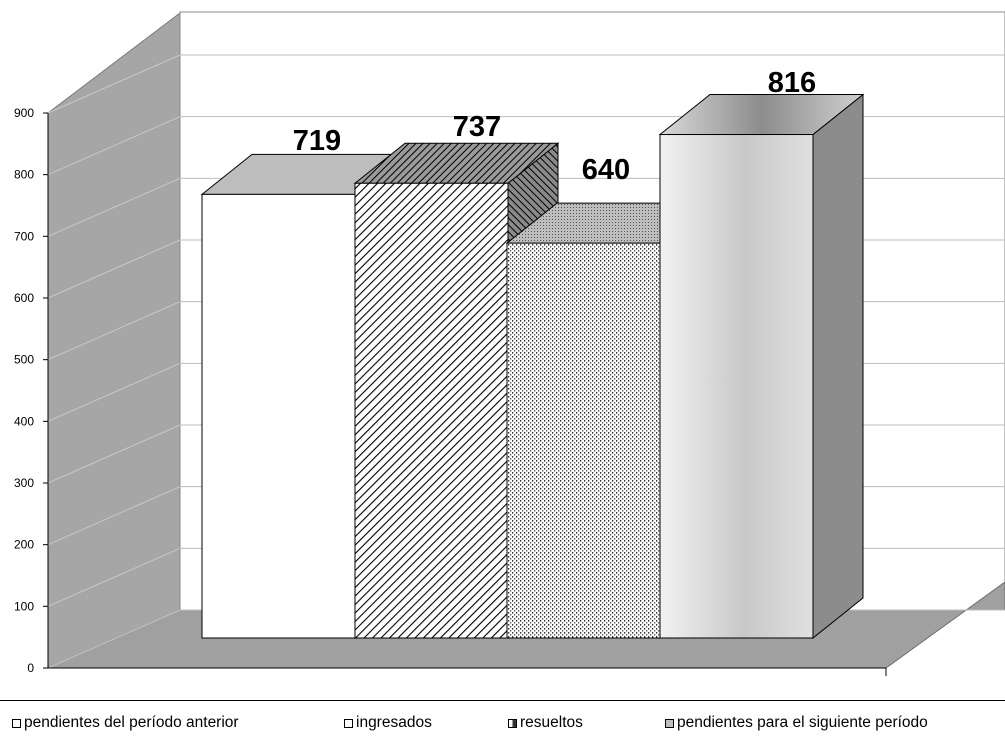  I want to click on y-tick-label: 0, so click(30, 668).